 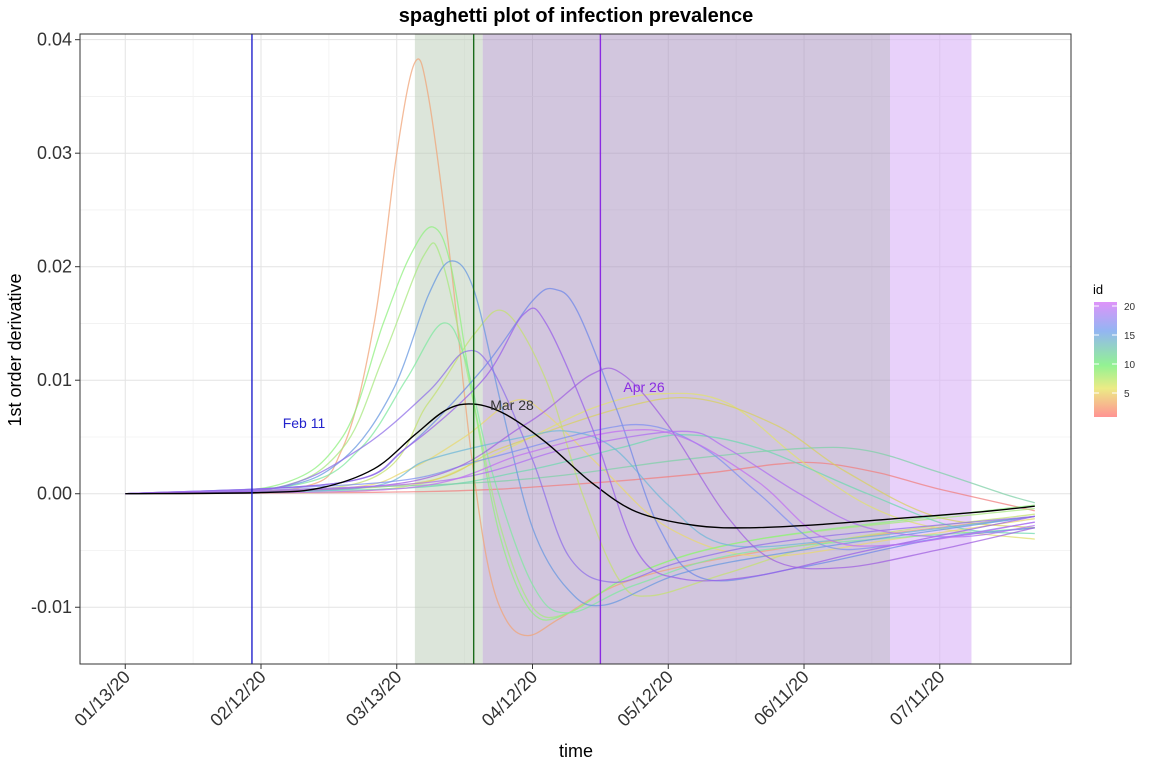 I want to click on x-tick-label: 06/11/20, so click(x=781, y=698).